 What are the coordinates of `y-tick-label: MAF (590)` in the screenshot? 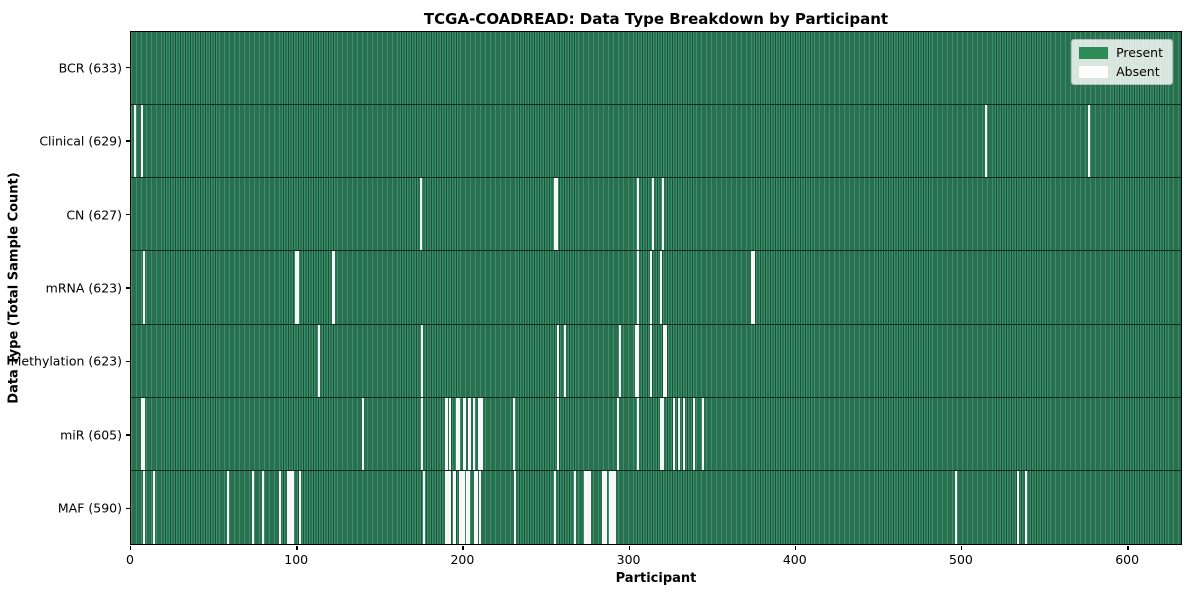 It's located at (89, 508).